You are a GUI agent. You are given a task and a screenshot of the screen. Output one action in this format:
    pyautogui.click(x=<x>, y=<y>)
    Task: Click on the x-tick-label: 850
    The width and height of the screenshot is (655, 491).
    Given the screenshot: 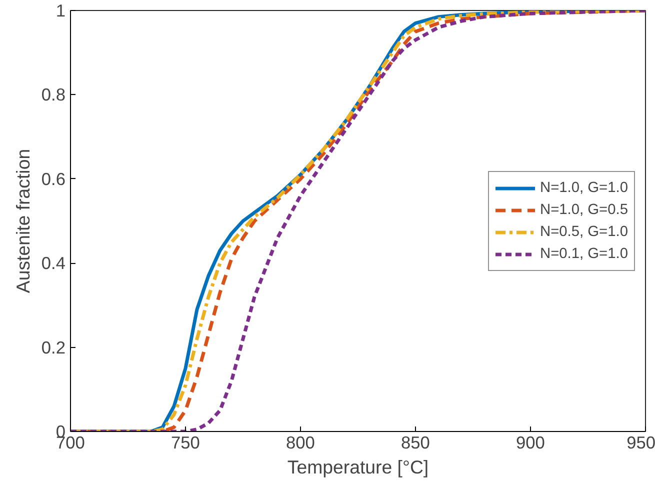 What is the action you would take?
    pyautogui.click(x=415, y=442)
    